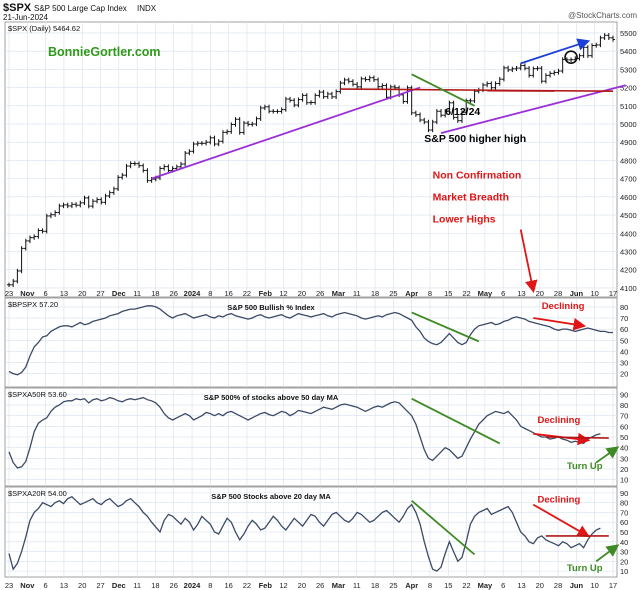 The width and height of the screenshot is (640, 590). What do you see at coordinates (485, 585) in the screenshot?
I see `x-tick-label: May` at bounding box center [485, 585].